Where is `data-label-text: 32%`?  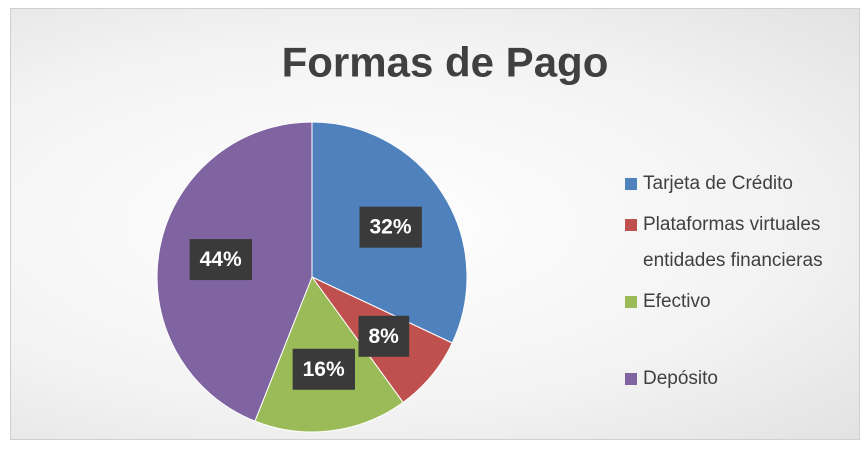 data-label-text: 32% is located at coordinates (391, 227).